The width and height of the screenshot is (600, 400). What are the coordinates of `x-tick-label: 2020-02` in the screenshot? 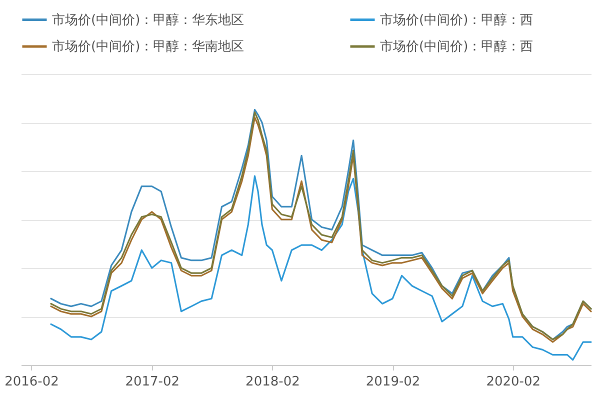 It's located at (513, 382).